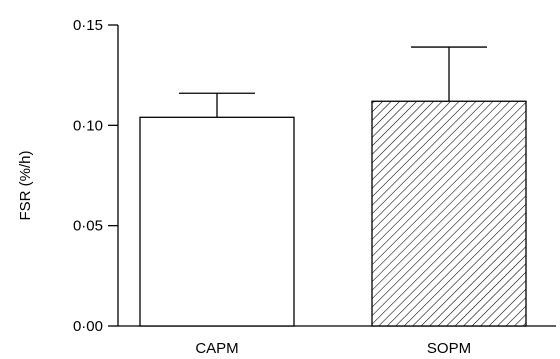 The width and height of the screenshot is (560, 359). Describe the element at coordinates (216, 348) in the screenshot. I see `x-tick-label: CAPM` at that location.